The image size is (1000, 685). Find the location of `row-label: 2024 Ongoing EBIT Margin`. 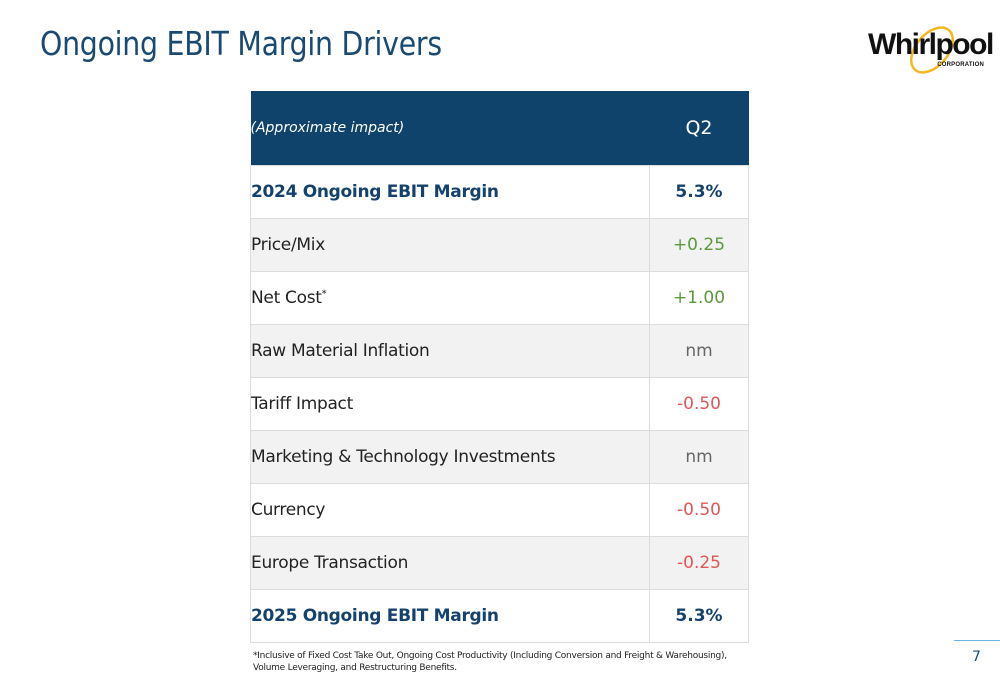

row-label: 2024 Ongoing EBIT Margin is located at coordinates (450, 192).